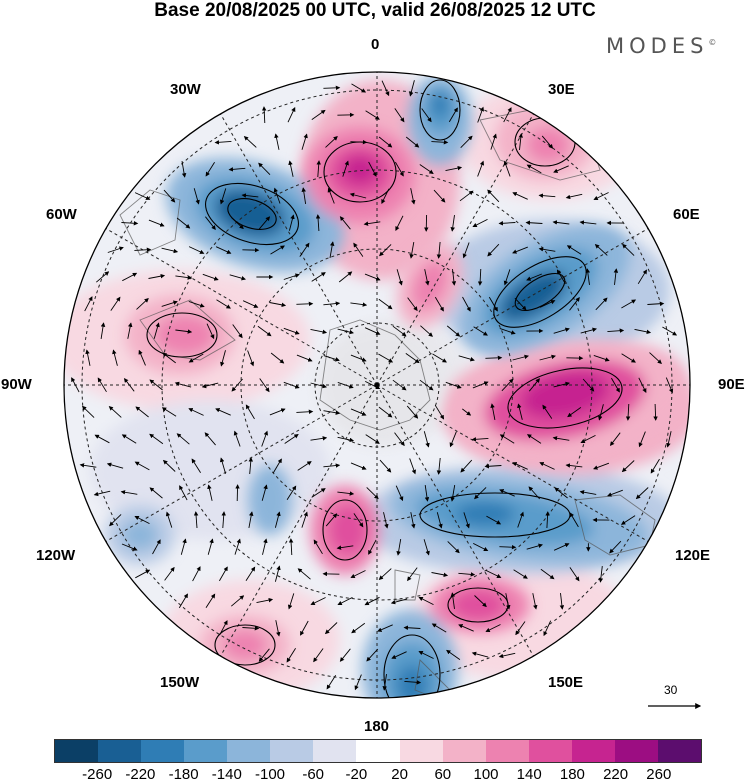  Describe the element at coordinates (566, 682) in the screenshot. I see `lon-label-150e: 150E` at that location.